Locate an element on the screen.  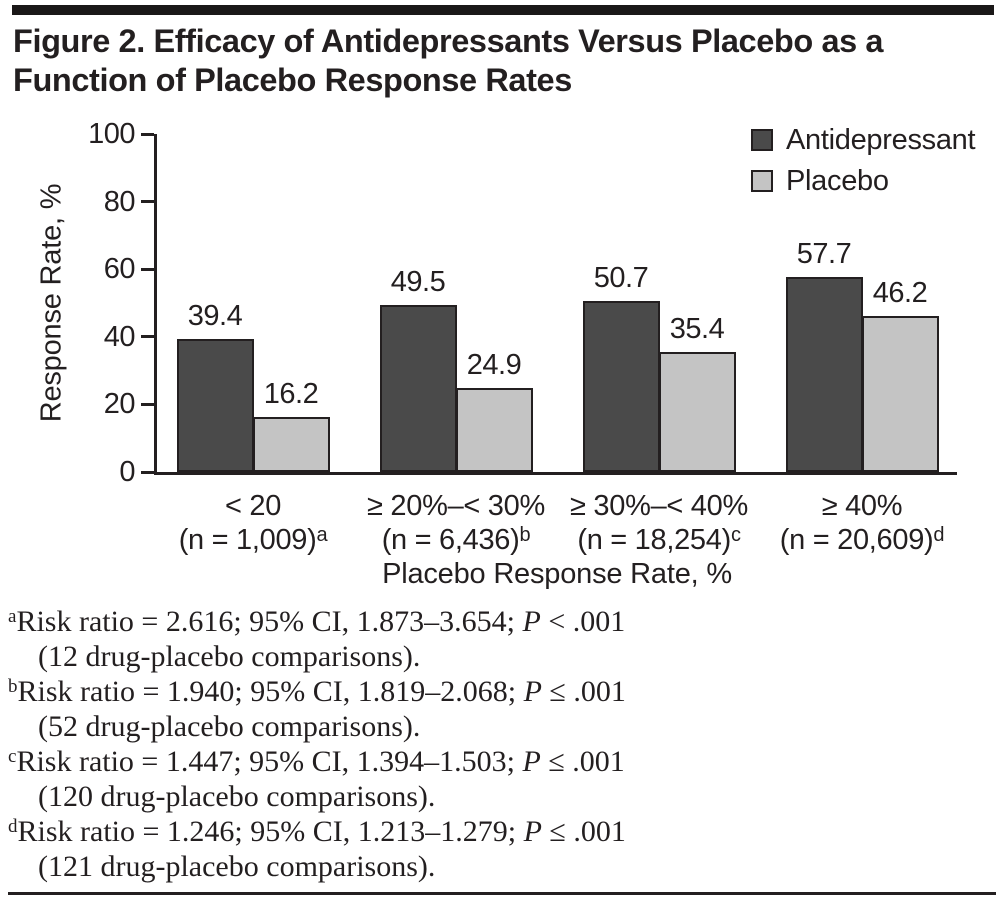
footnote-marker: d is located at coordinates (13, 826).